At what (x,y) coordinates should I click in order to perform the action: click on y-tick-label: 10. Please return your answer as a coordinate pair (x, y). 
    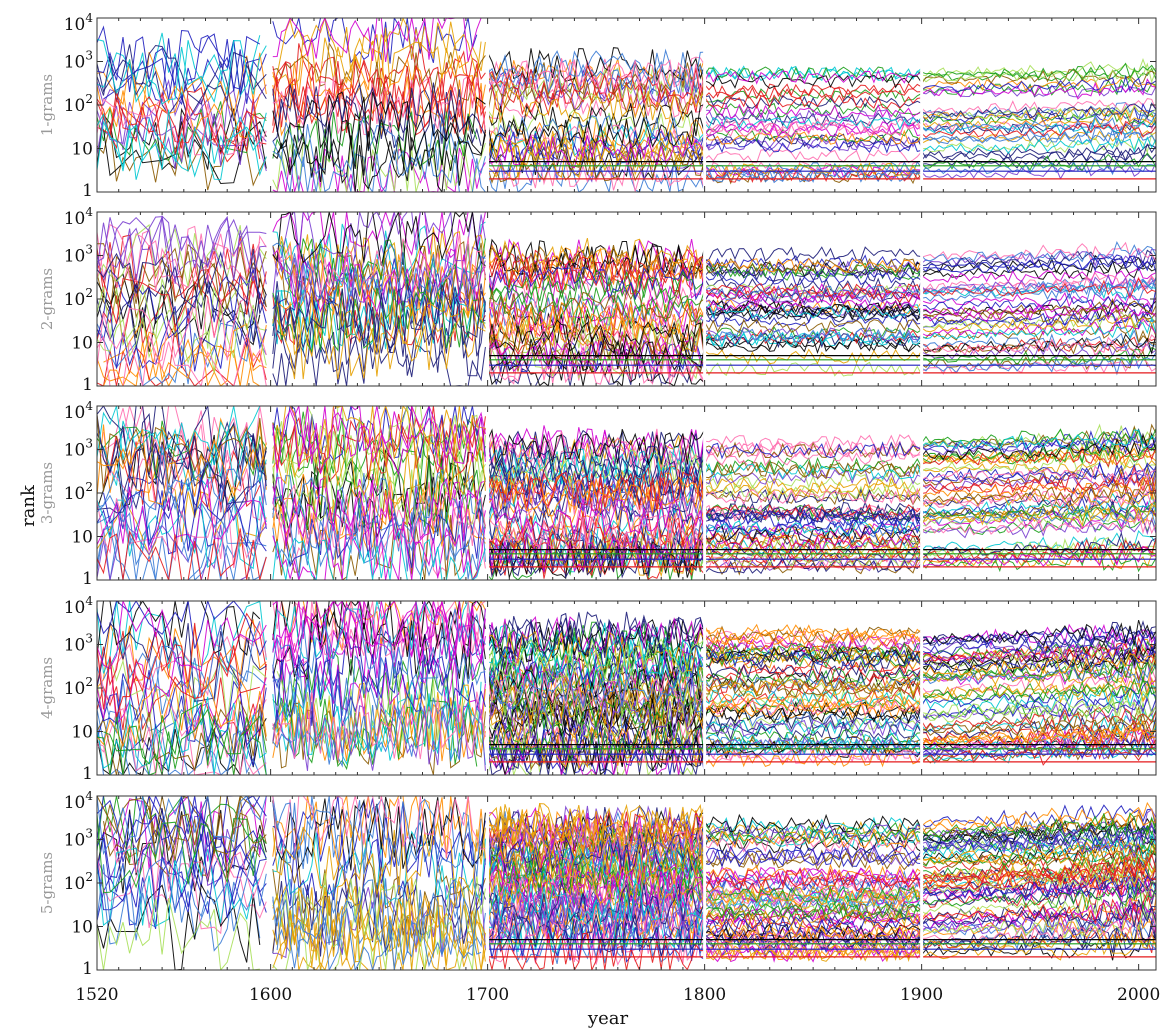
    Looking at the image, I should click on (82, 733).